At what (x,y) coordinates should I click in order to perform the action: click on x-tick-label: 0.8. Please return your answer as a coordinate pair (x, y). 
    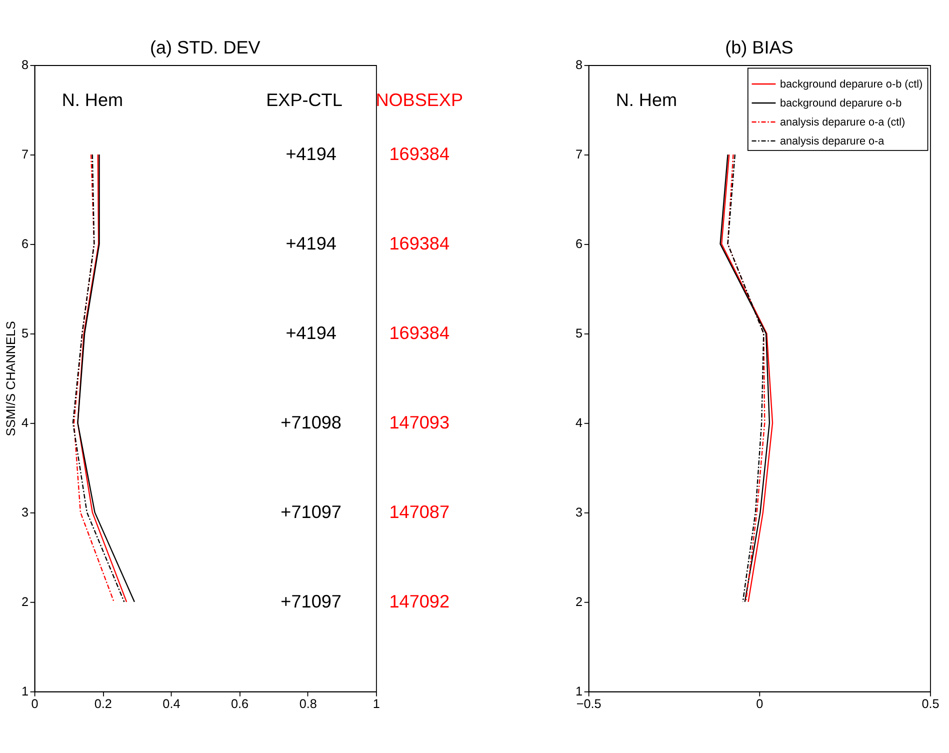
    Looking at the image, I should click on (308, 704).